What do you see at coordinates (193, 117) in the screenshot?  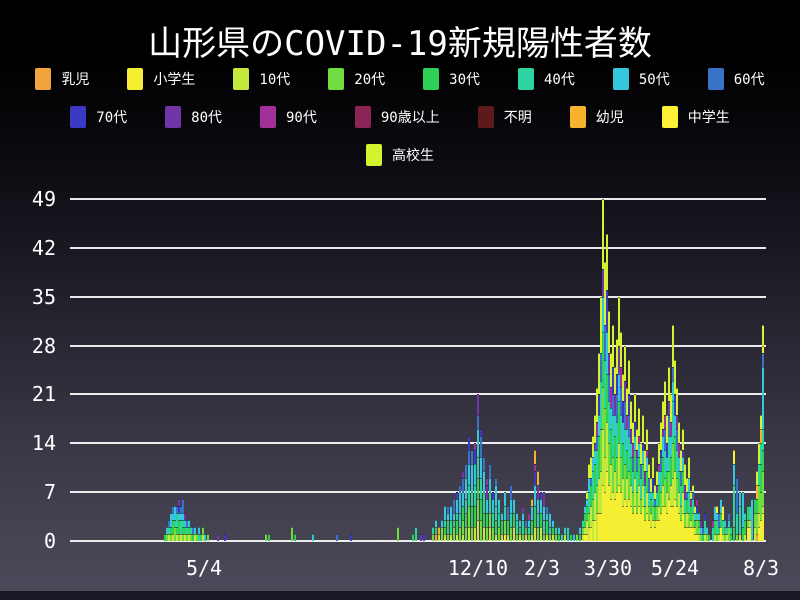 I see `legend-item-9: 80代` at bounding box center [193, 117].